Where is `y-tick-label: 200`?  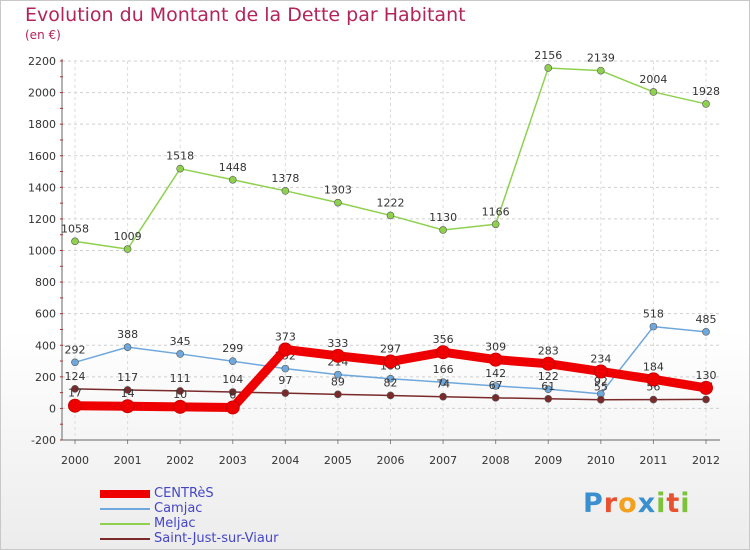 y-tick-label: 200 is located at coordinates (45, 377).